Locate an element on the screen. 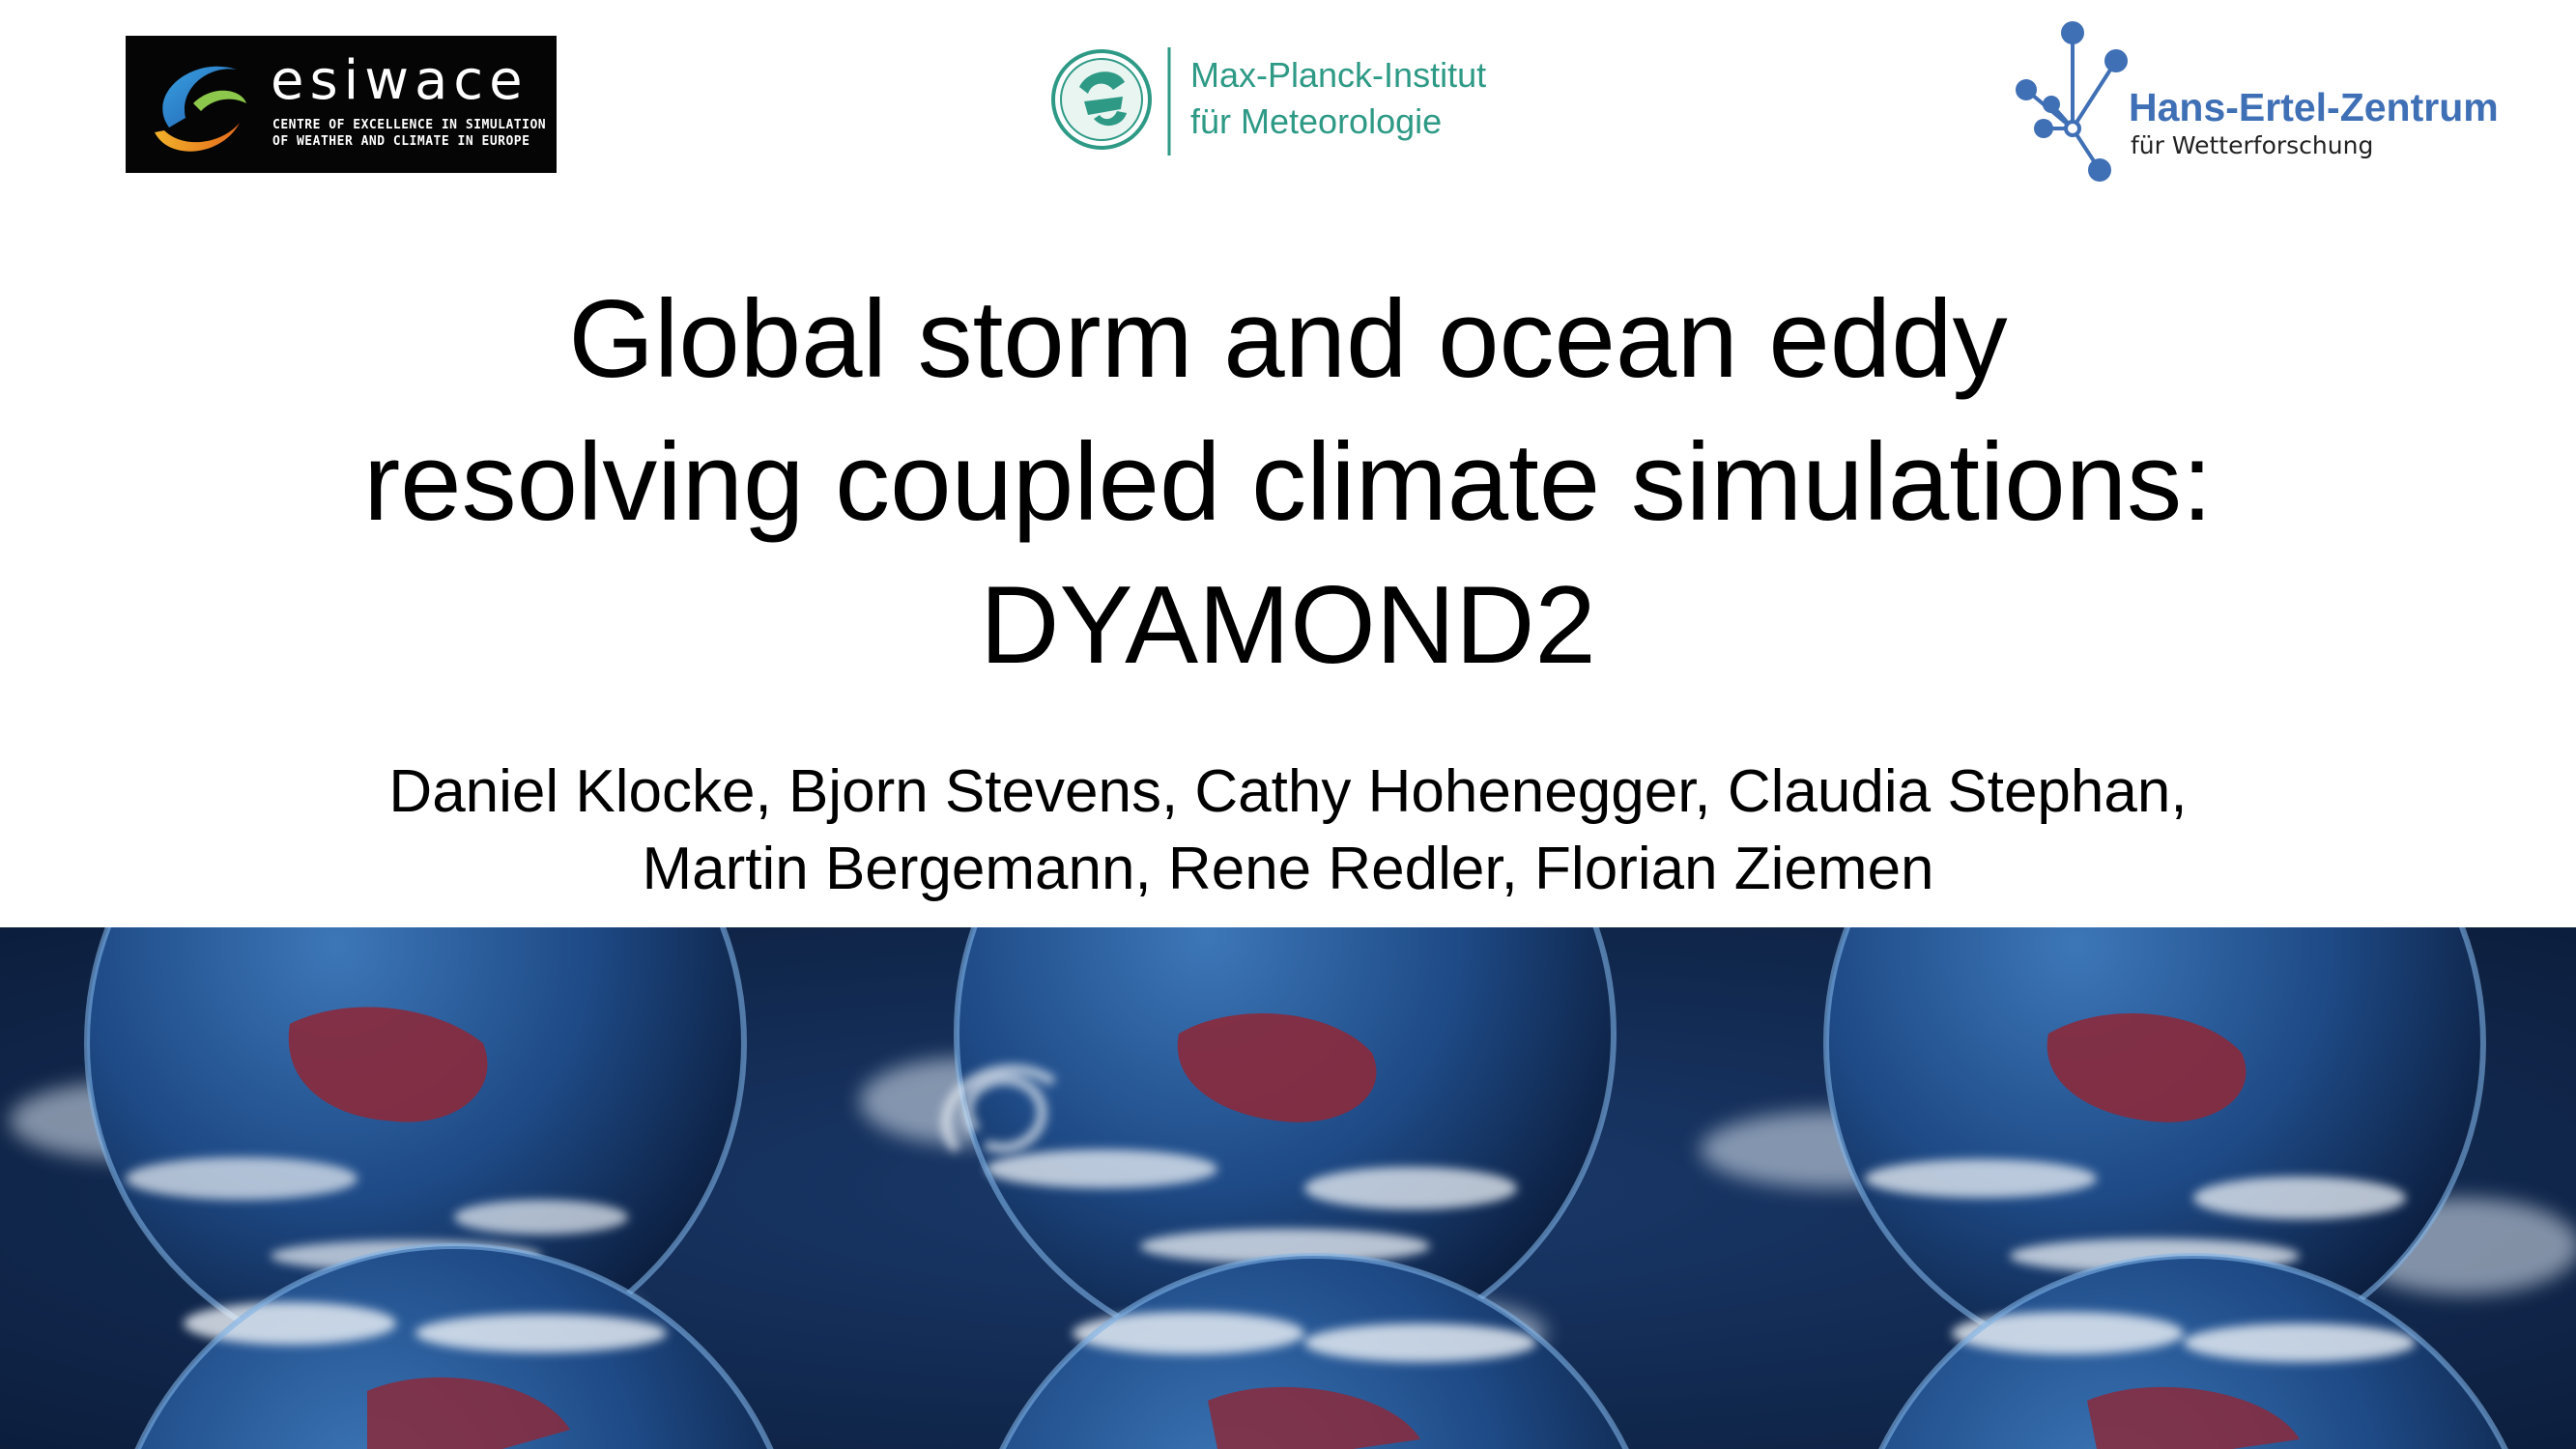 The width and height of the screenshot is (2576, 1449). hez-name-line2: für Wetterforschung is located at coordinates (2253, 145).